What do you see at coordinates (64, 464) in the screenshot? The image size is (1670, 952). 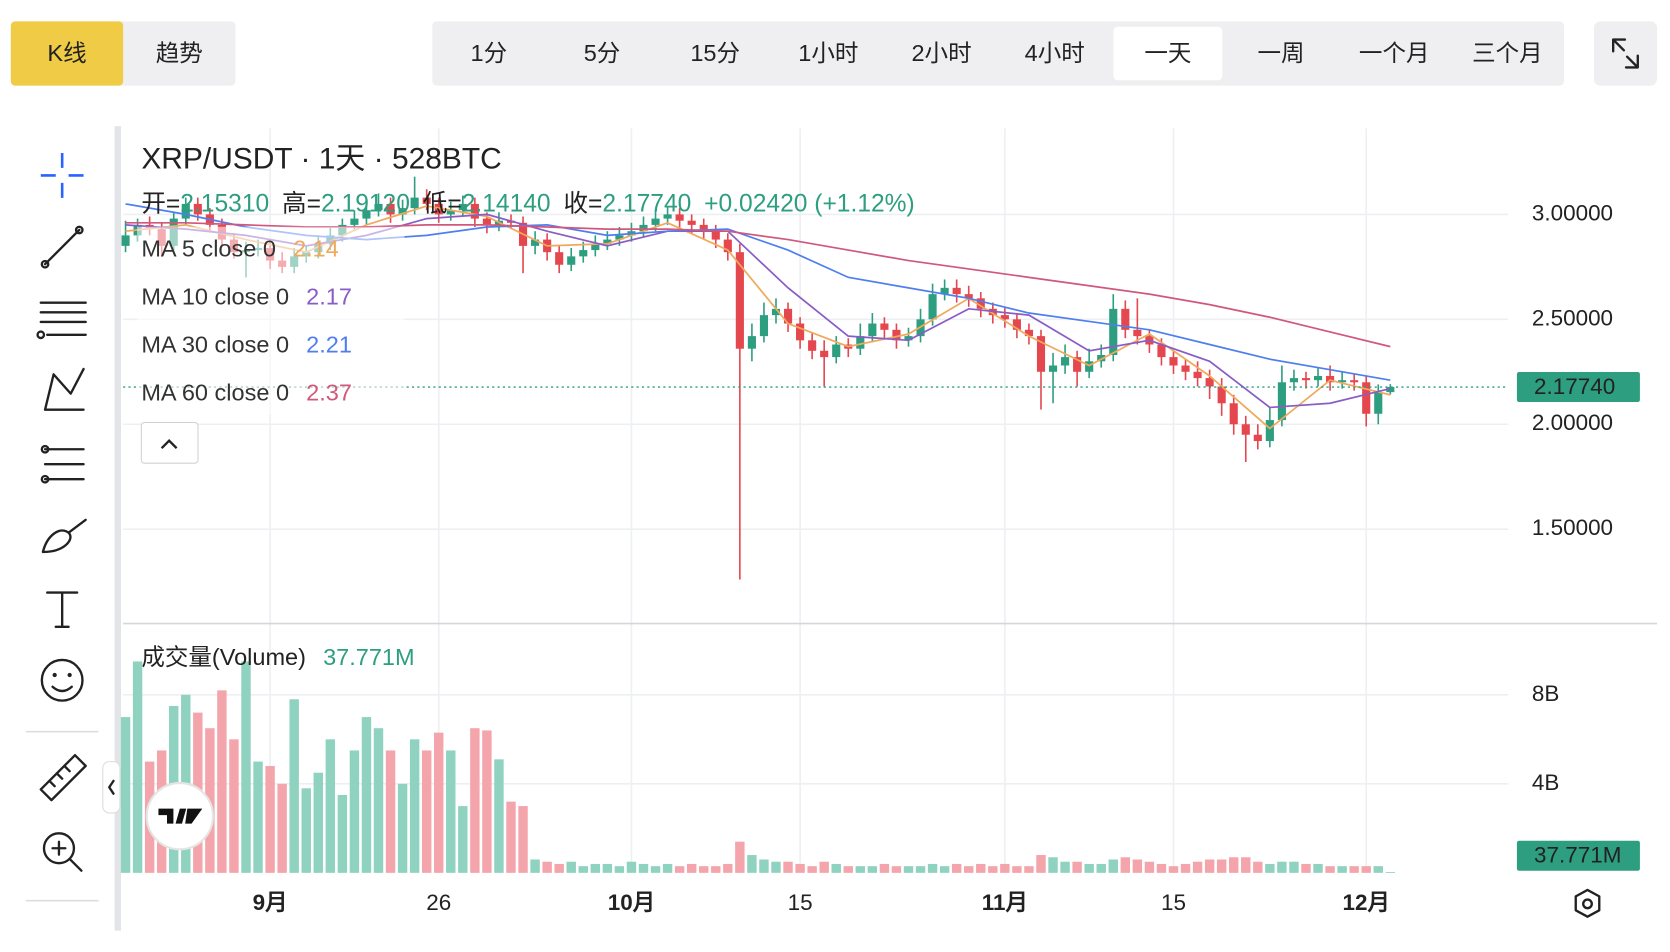 I see `forecast-icon` at bounding box center [64, 464].